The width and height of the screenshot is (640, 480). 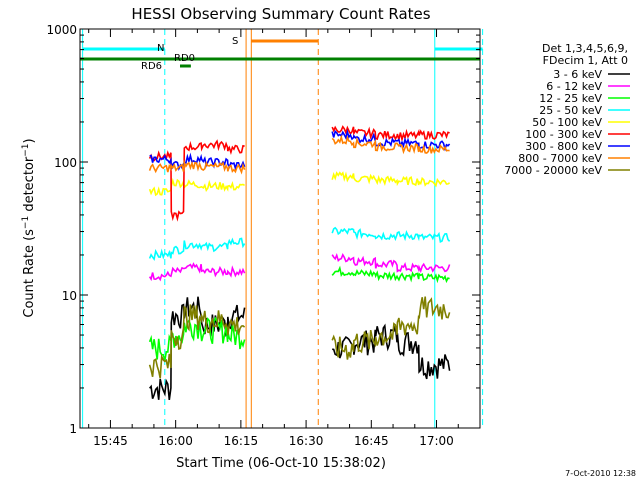 I want to click on s-label: S, so click(x=235, y=41).